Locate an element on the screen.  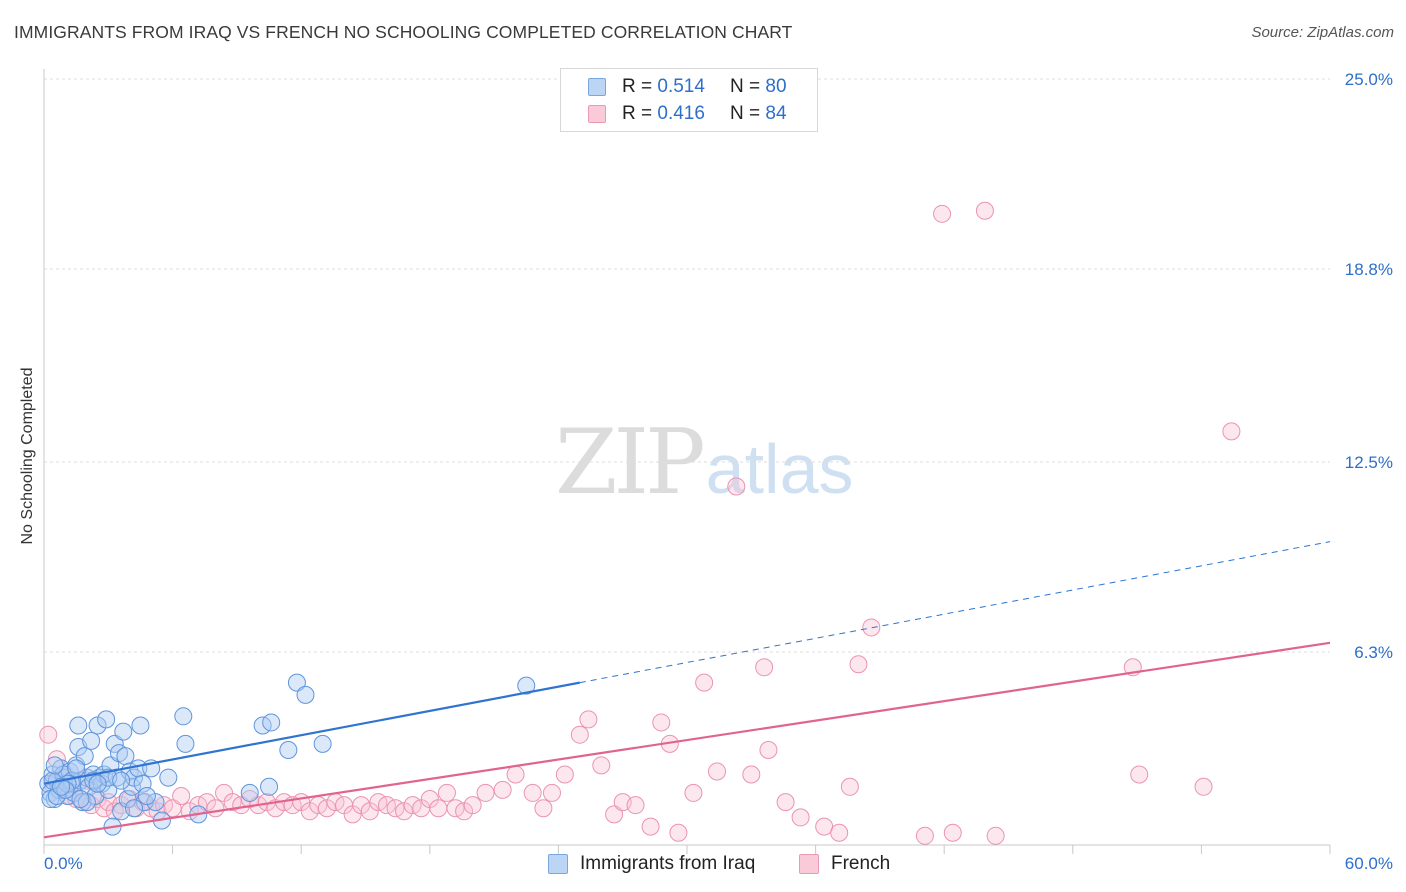
legend-n-value: 84 is located at coordinates (776, 113).